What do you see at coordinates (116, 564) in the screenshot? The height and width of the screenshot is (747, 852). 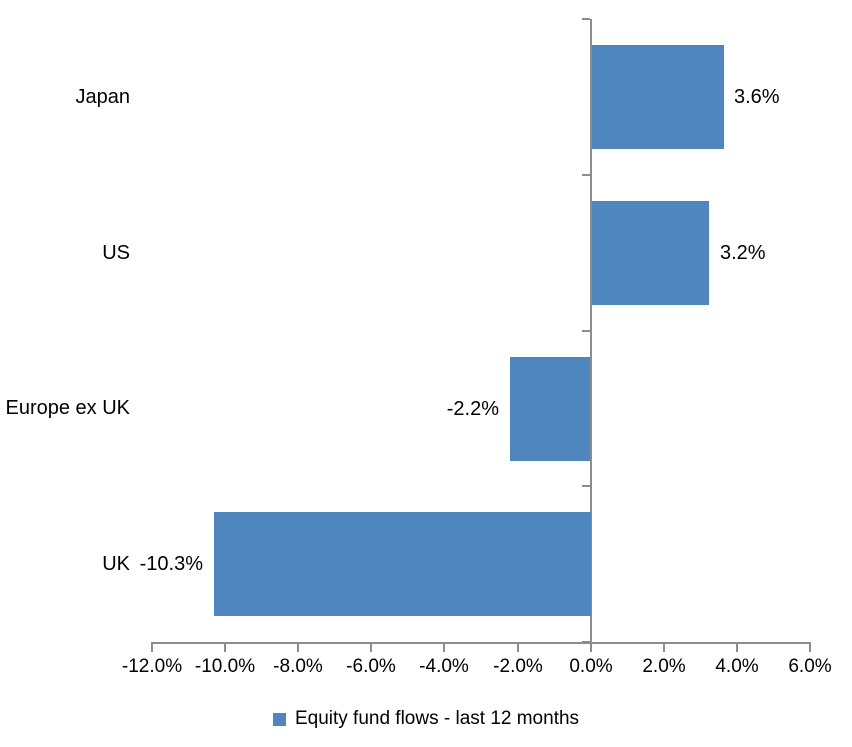 I see `category-label: UK` at bounding box center [116, 564].